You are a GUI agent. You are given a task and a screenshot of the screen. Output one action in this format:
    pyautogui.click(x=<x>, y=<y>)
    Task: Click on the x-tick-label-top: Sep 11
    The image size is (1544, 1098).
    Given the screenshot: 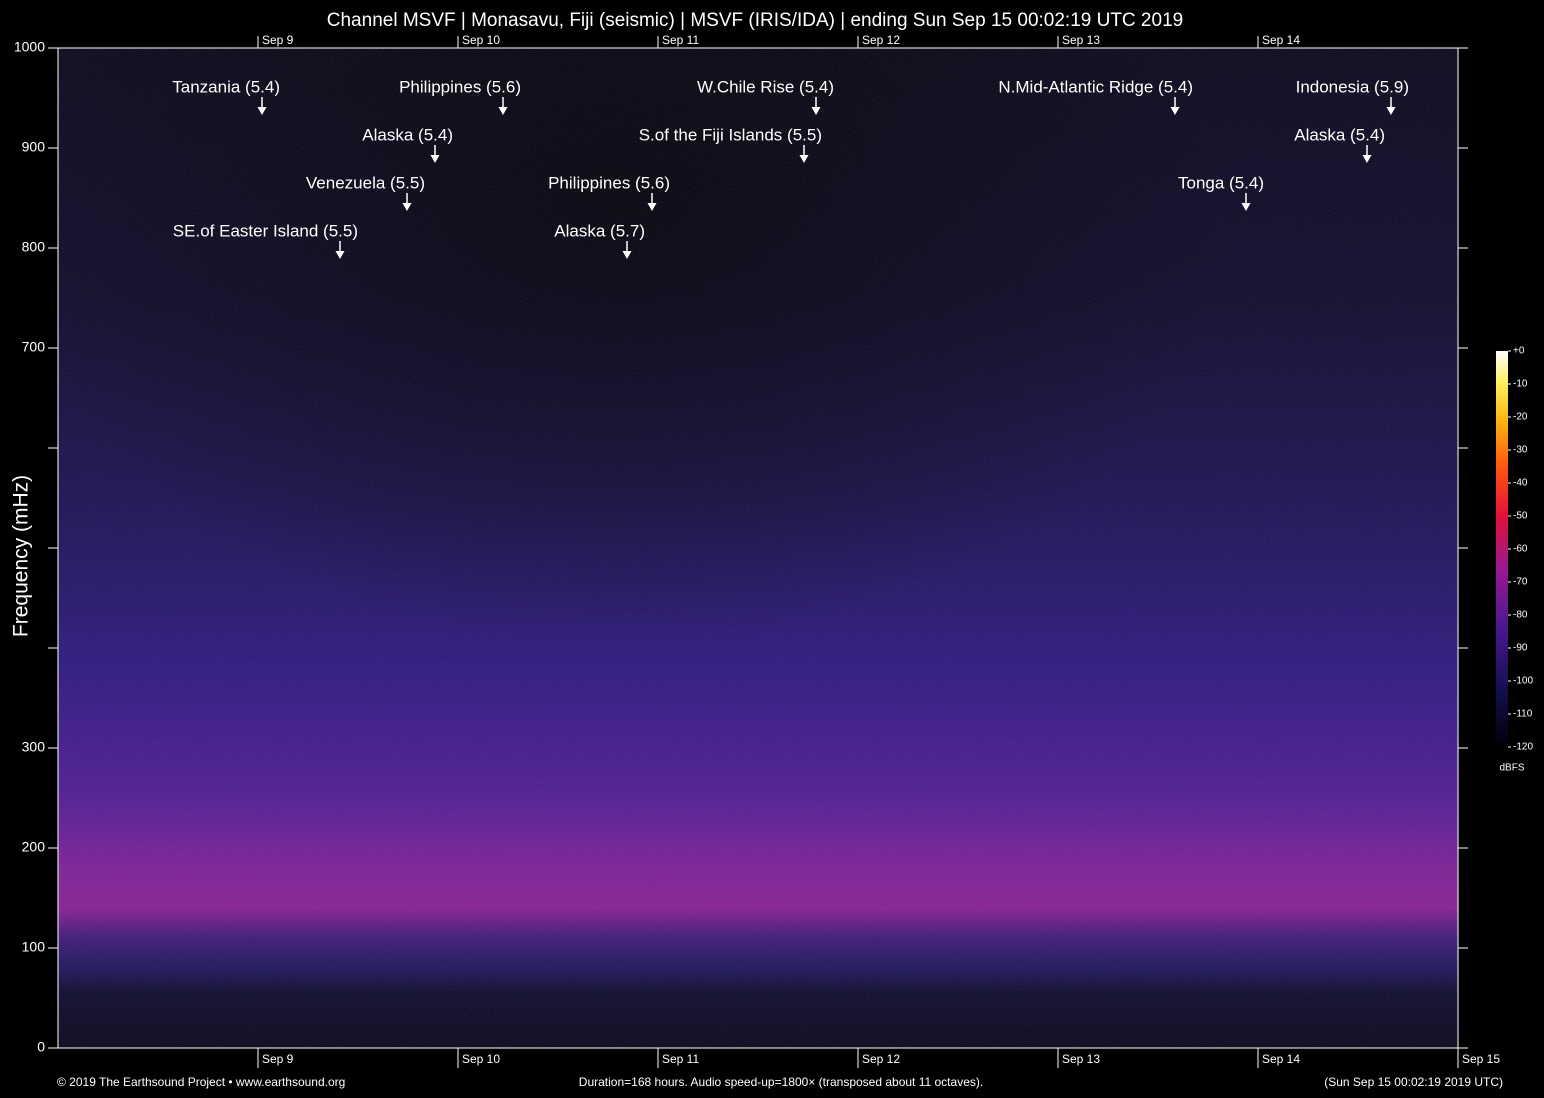 What is the action you would take?
    pyautogui.click(x=680, y=40)
    